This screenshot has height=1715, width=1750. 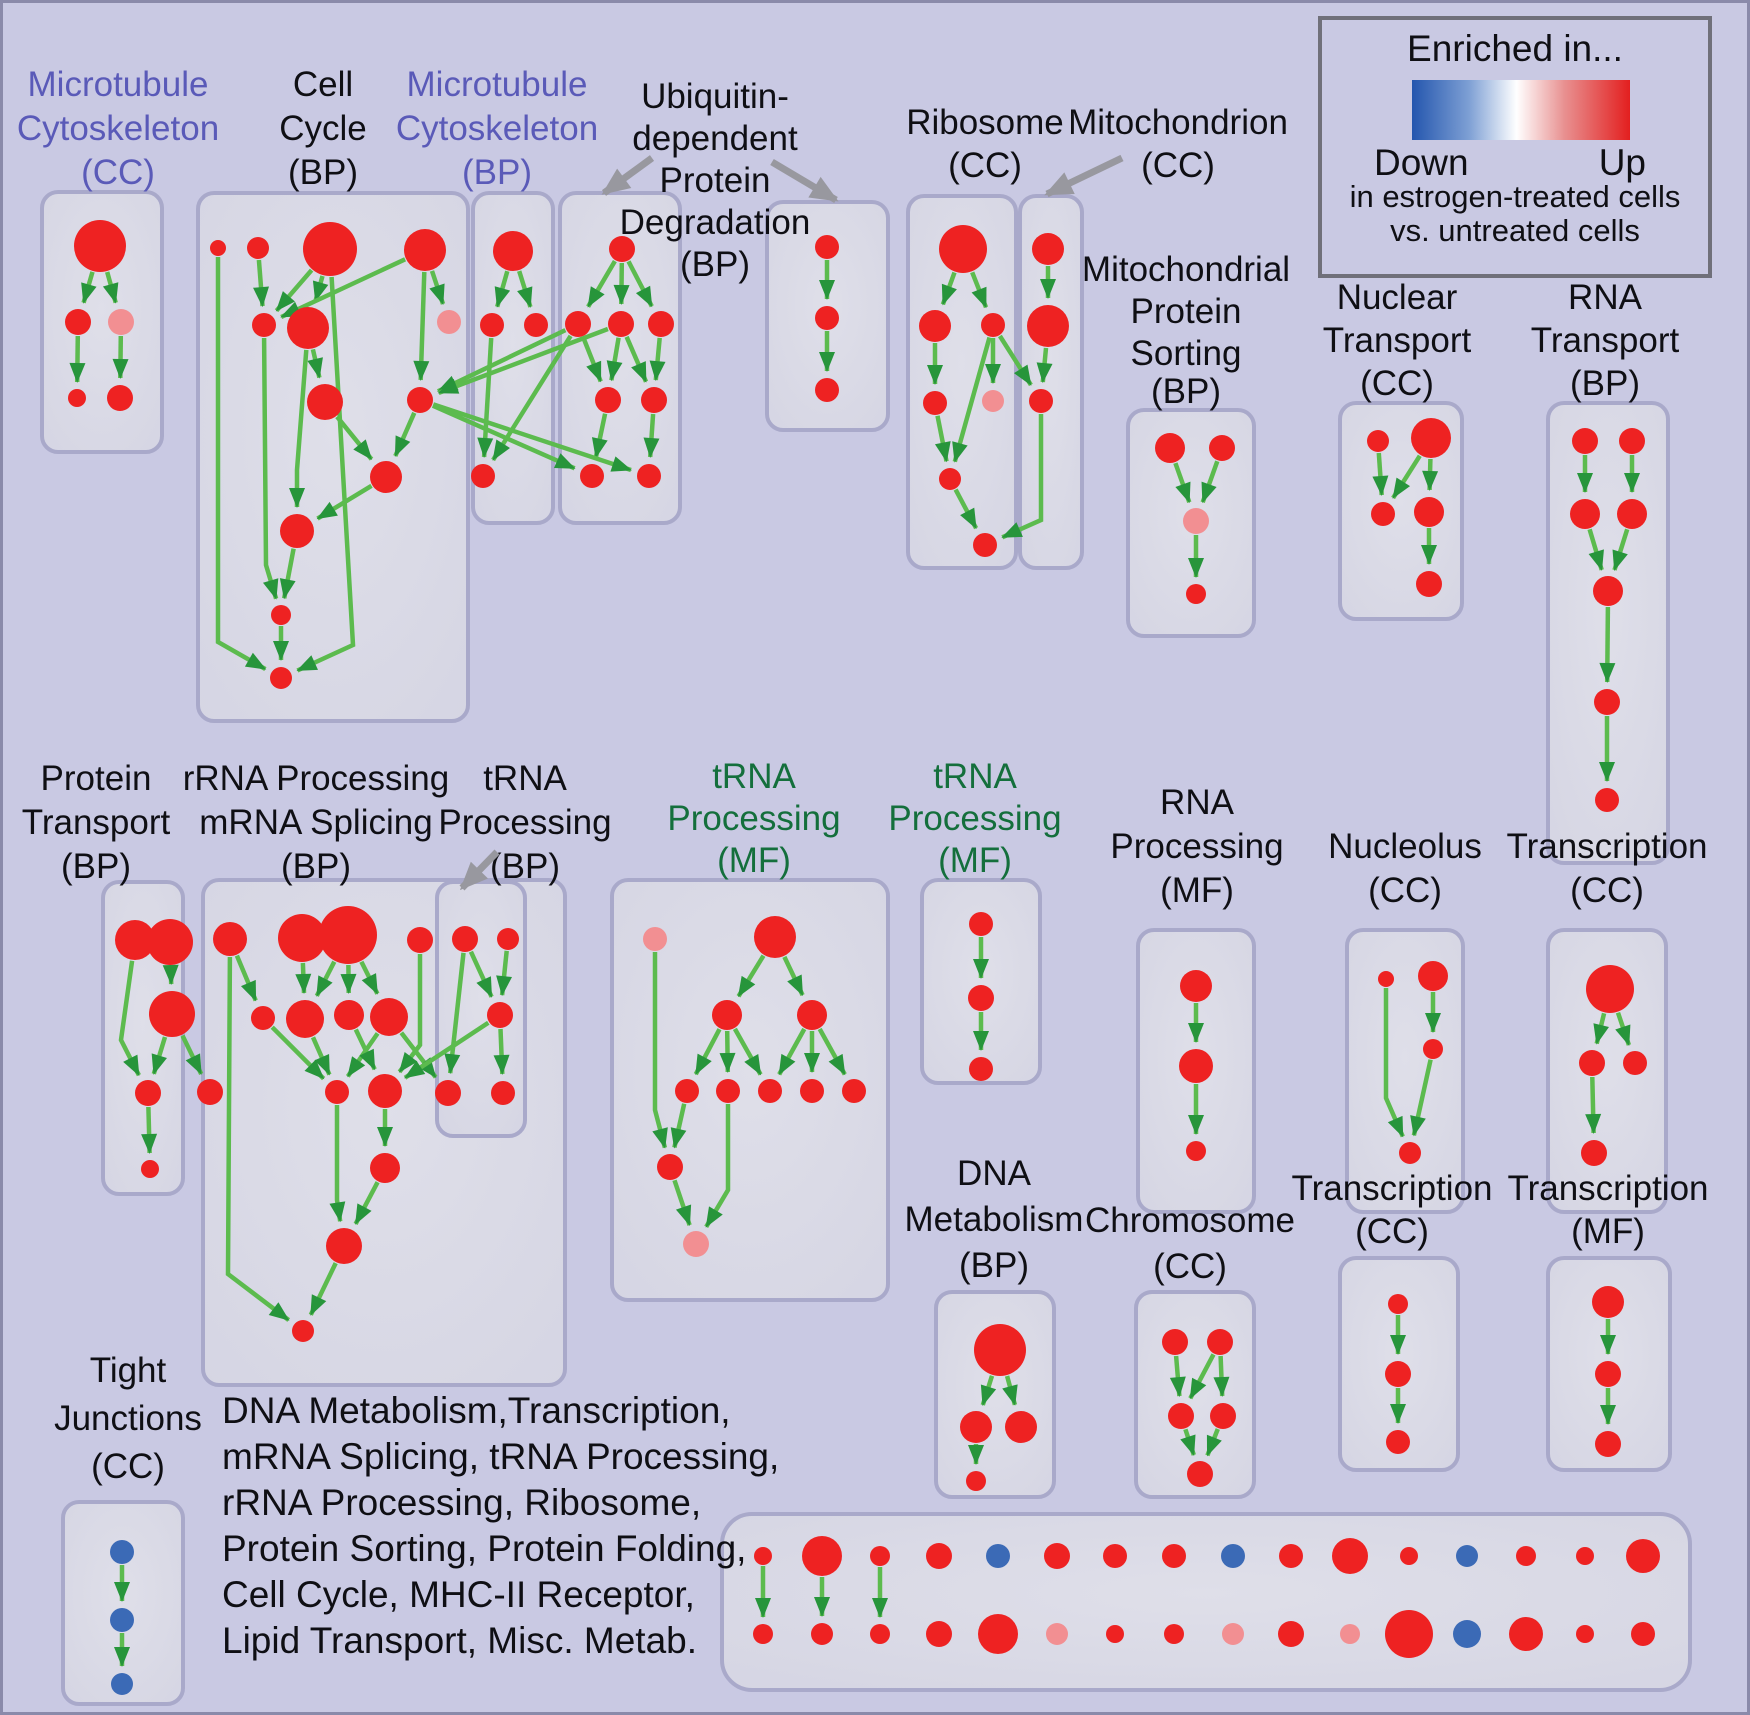 What do you see at coordinates (172, 1014) in the screenshot?
I see `node-prottrans-P3` at bounding box center [172, 1014].